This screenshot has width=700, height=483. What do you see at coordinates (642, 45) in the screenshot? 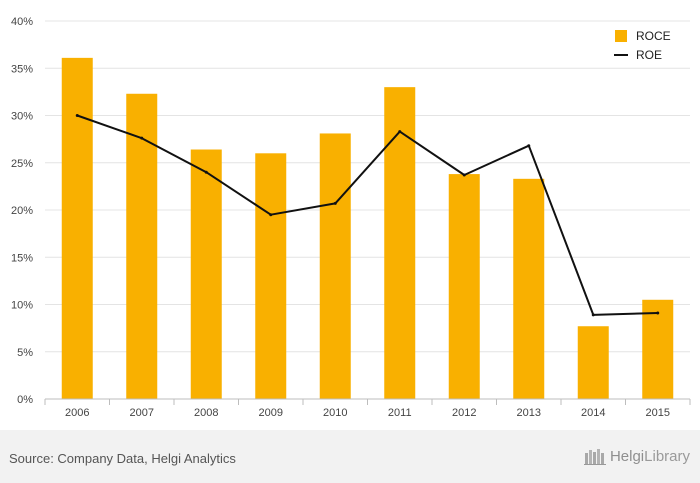
I see `legend: ROCE ROE` at bounding box center [642, 45].